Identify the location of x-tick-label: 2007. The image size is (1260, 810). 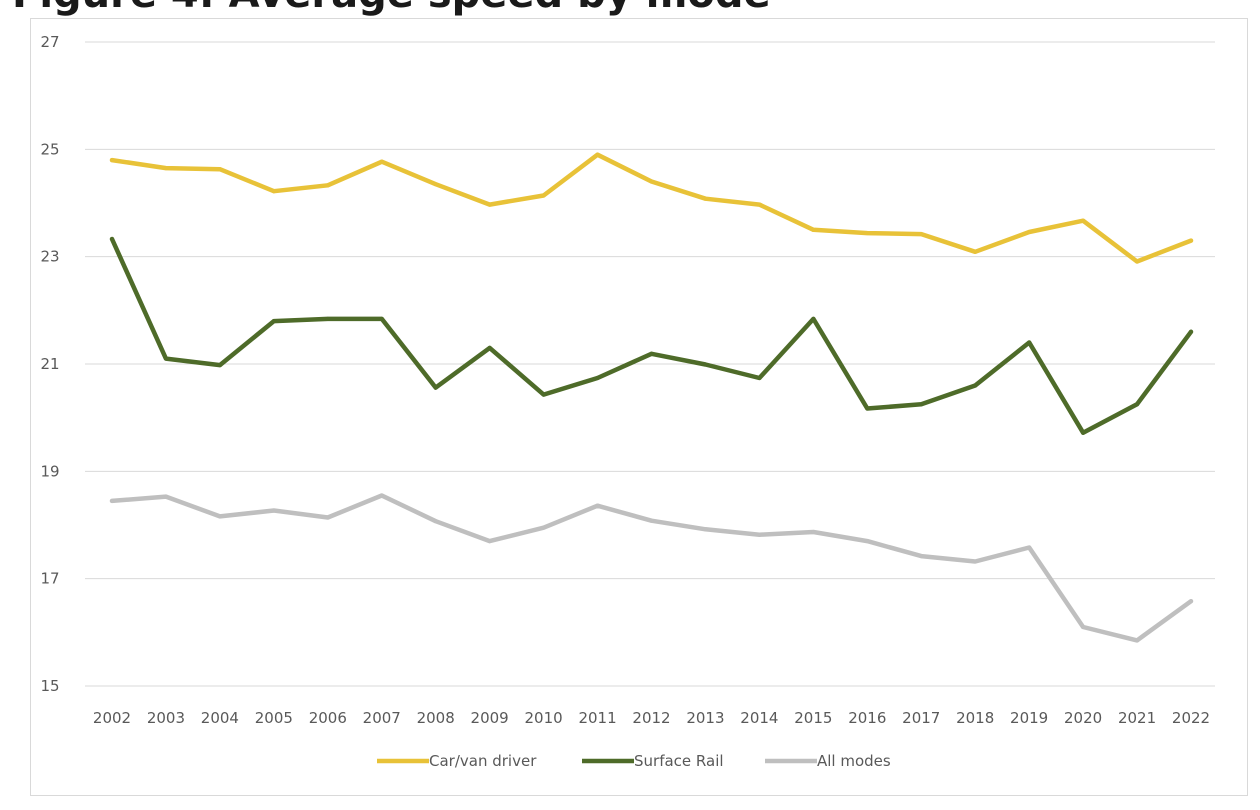
(382, 718).